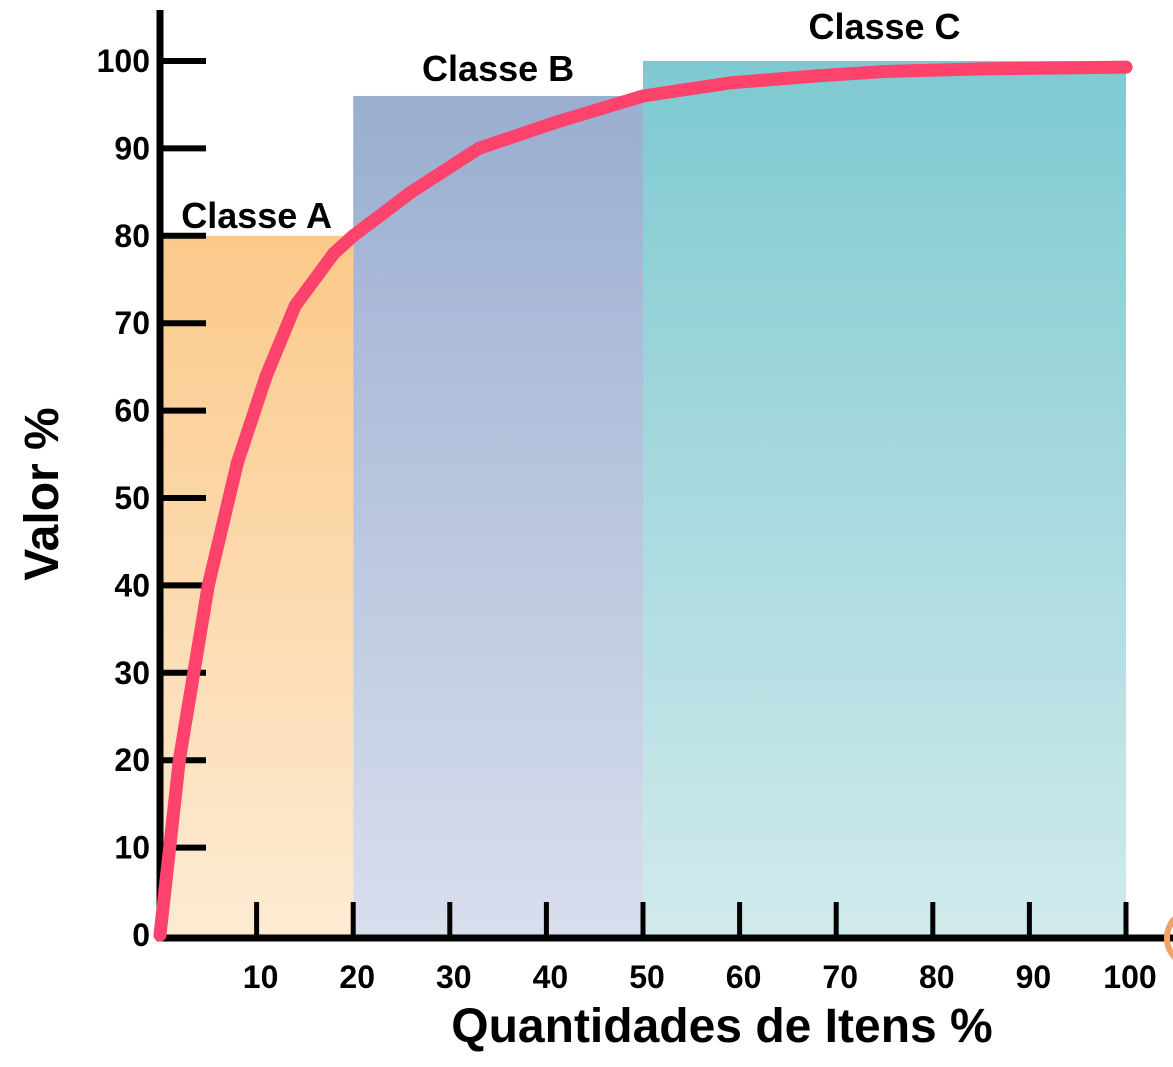  Describe the element at coordinates (132, 673) in the screenshot. I see `y-tick-label: 30` at that location.